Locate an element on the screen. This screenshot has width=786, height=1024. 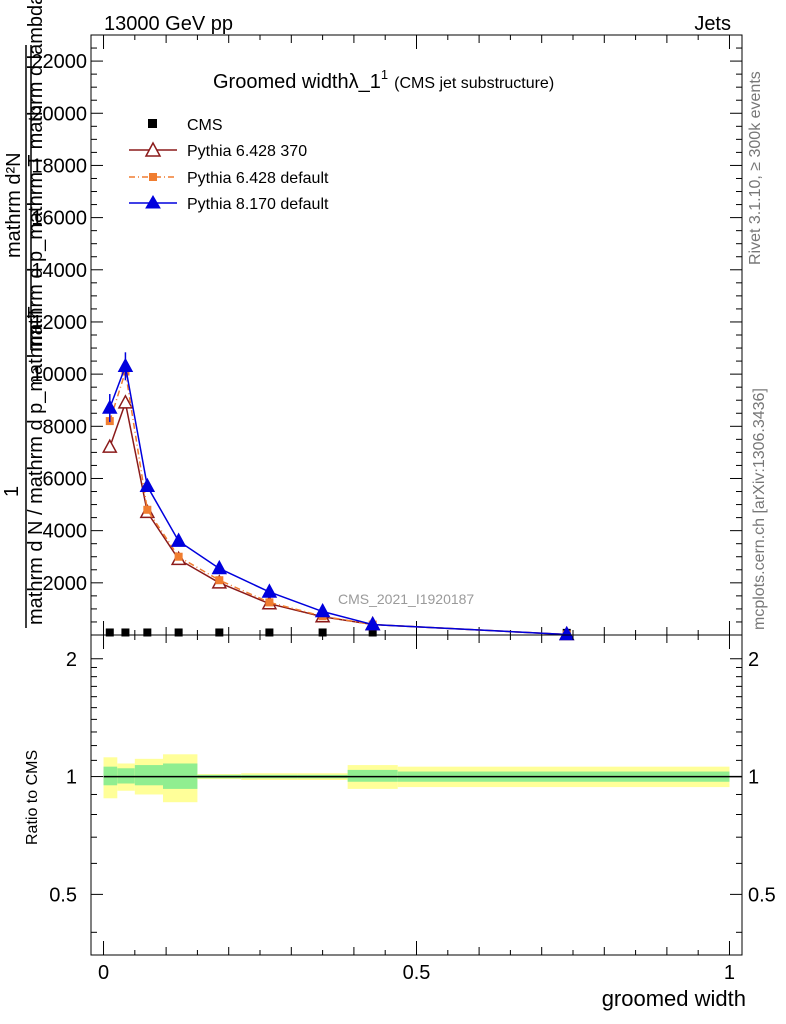
main-ytick-label: 4000 is located at coordinates (65, 532).